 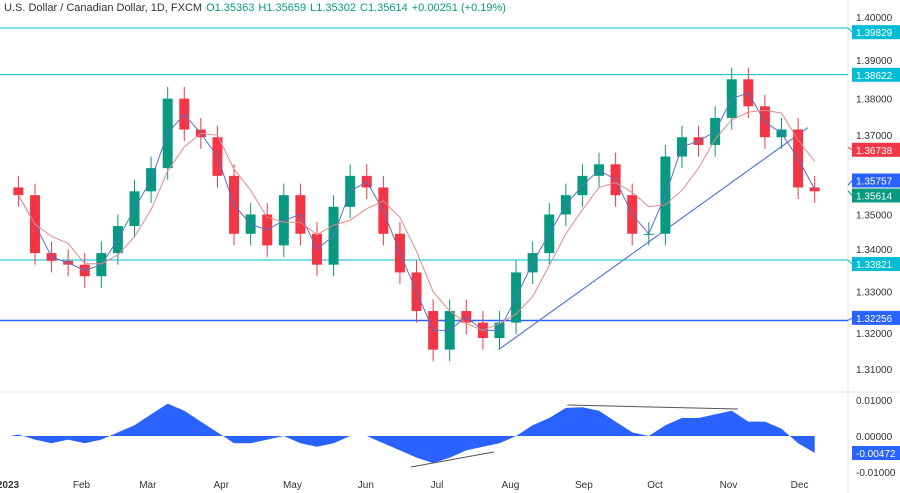 I want to click on oscillator-area, so click(x=412, y=433).